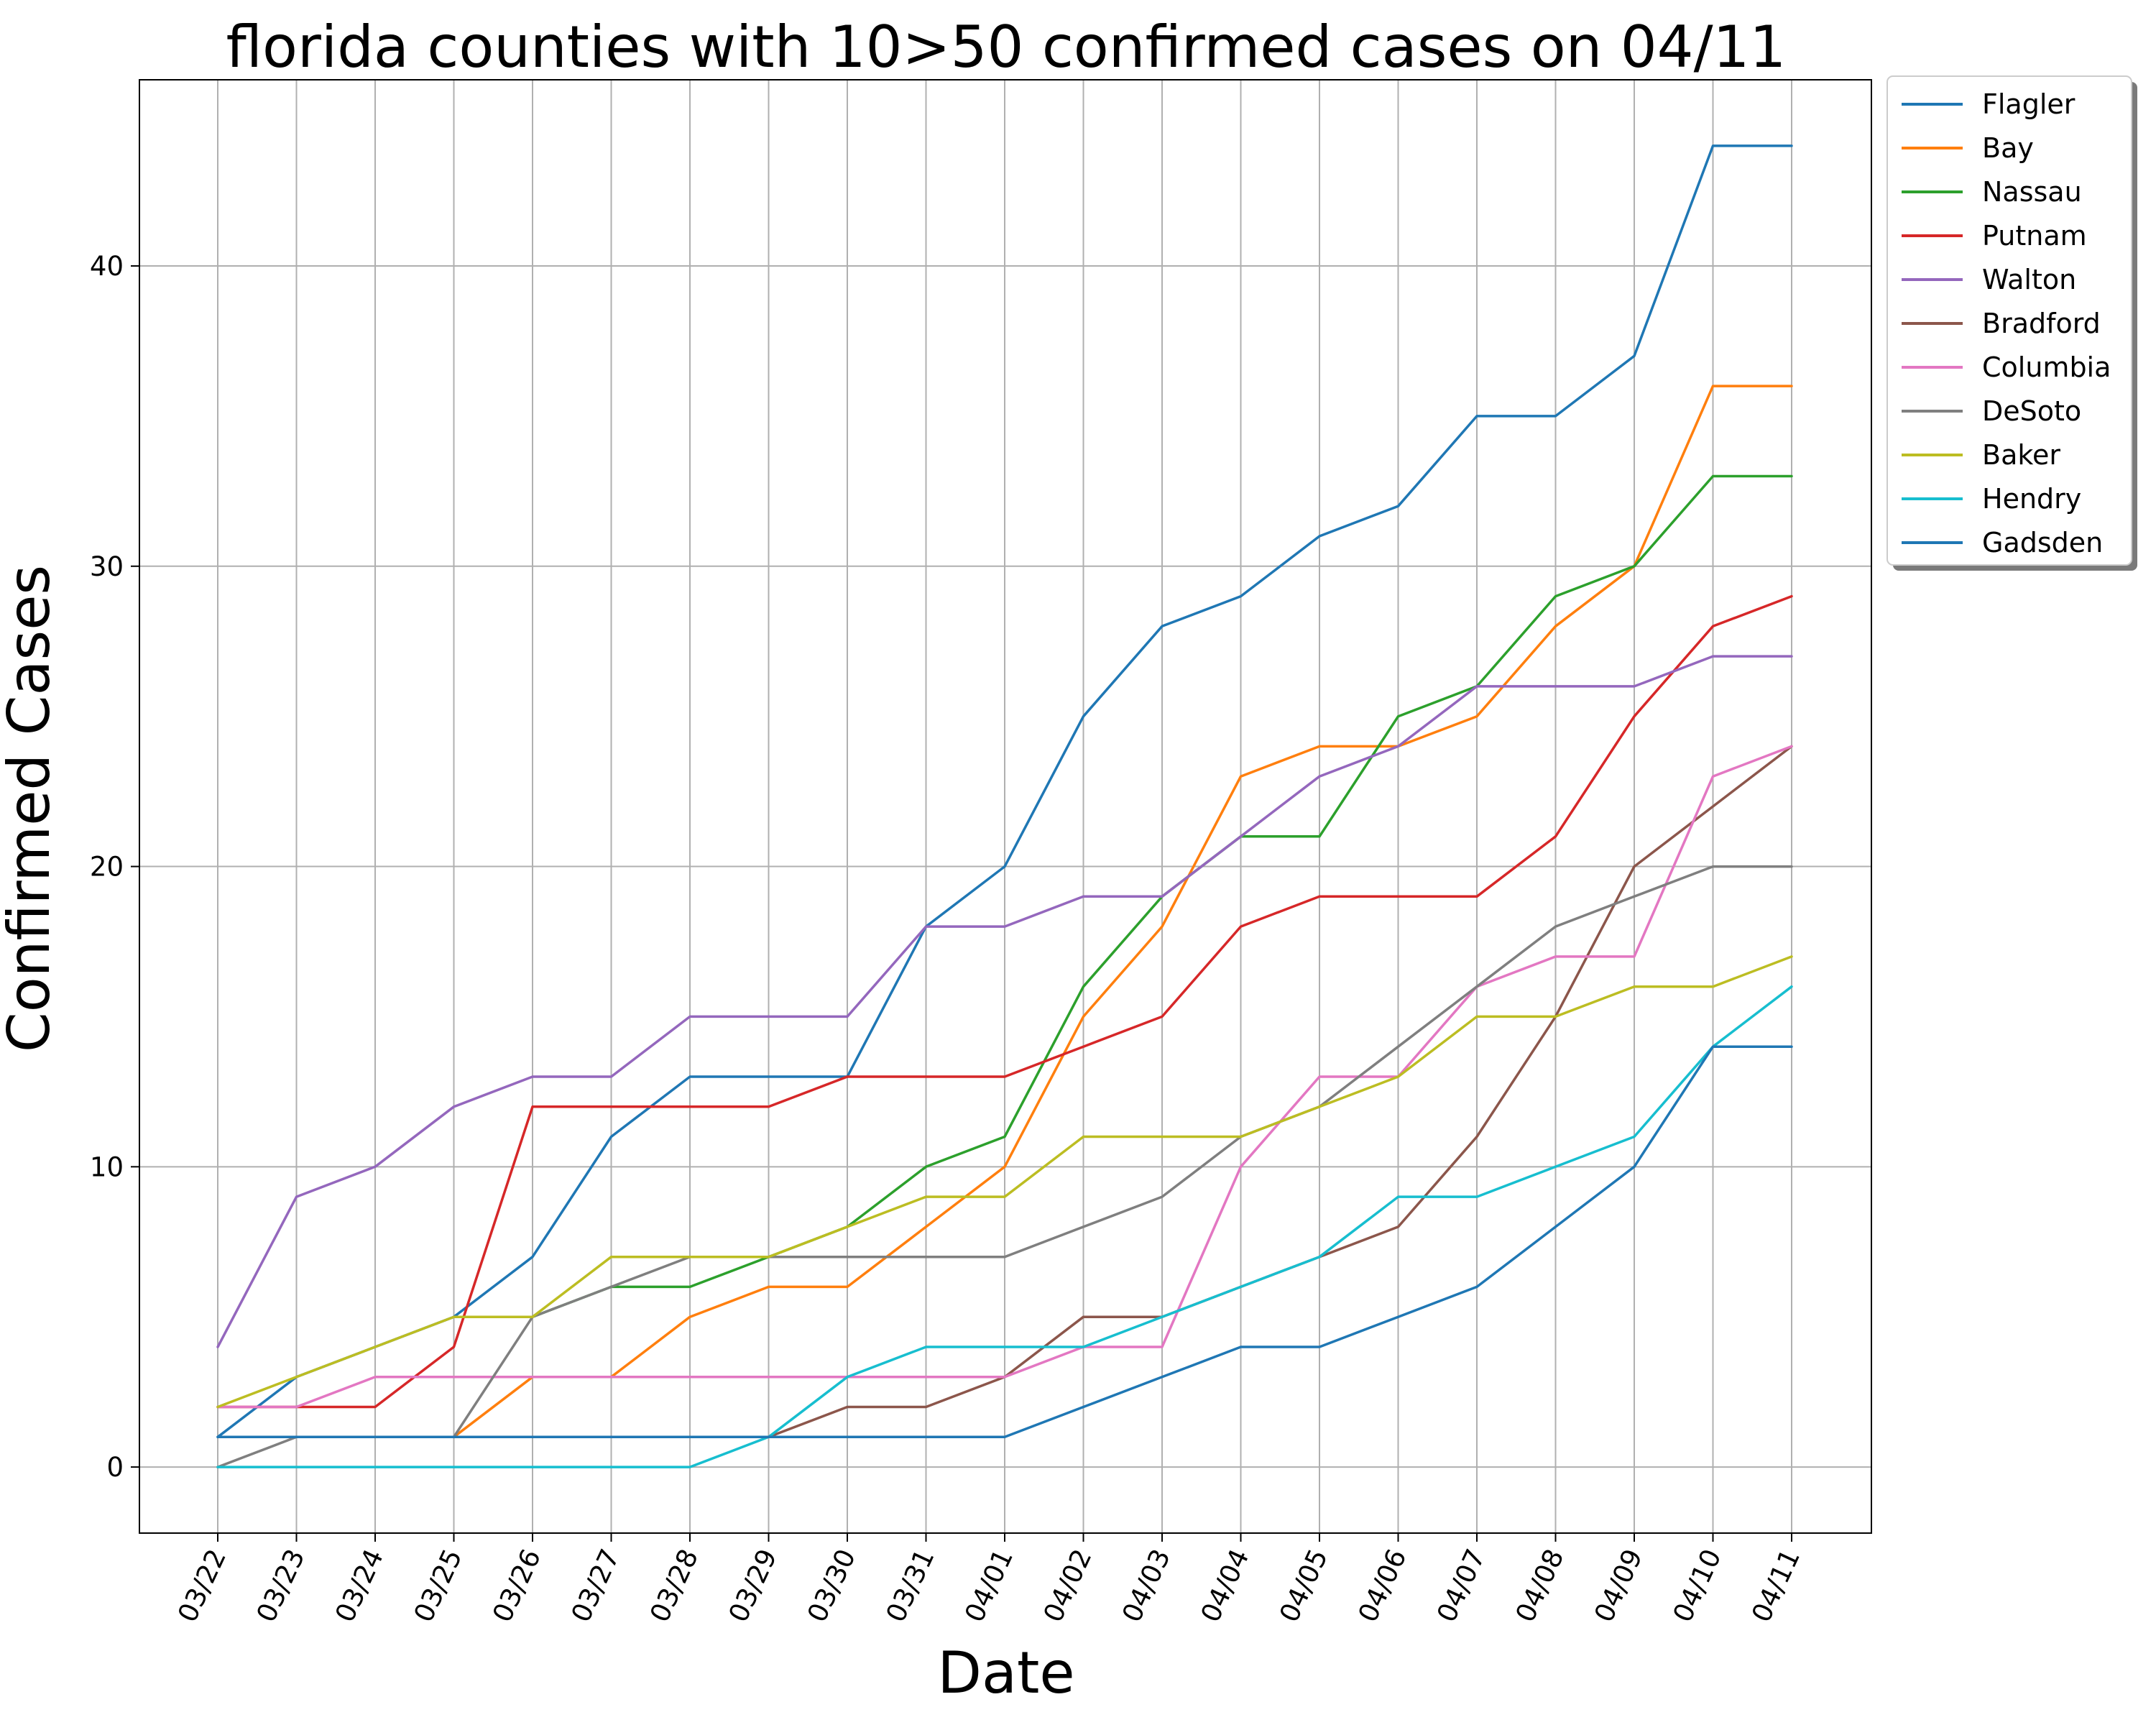 Image resolution: width=2156 pixels, height=1725 pixels. I want to click on legend-label: Bradford, so click(2042, 323).